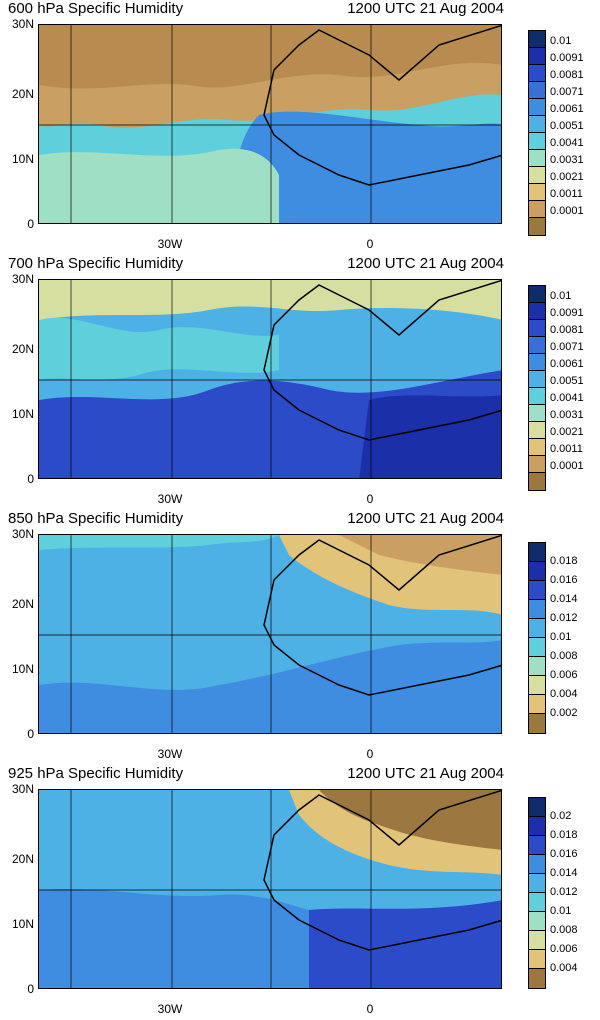 The height and width of the screenshot is (1020, 600). Describe the element at coordinates (96, 263) in the screenshot. I see `panel-title: 700 hPa Specific Humidity` at that location.